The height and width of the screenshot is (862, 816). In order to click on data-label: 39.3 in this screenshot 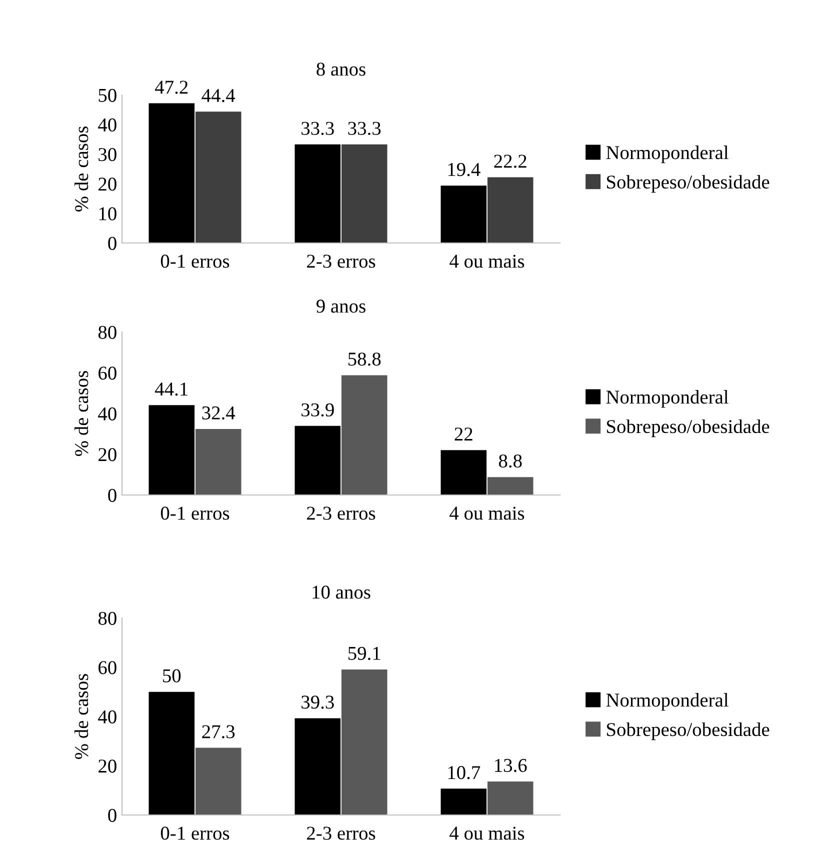, I will do `click(318, 702)`.